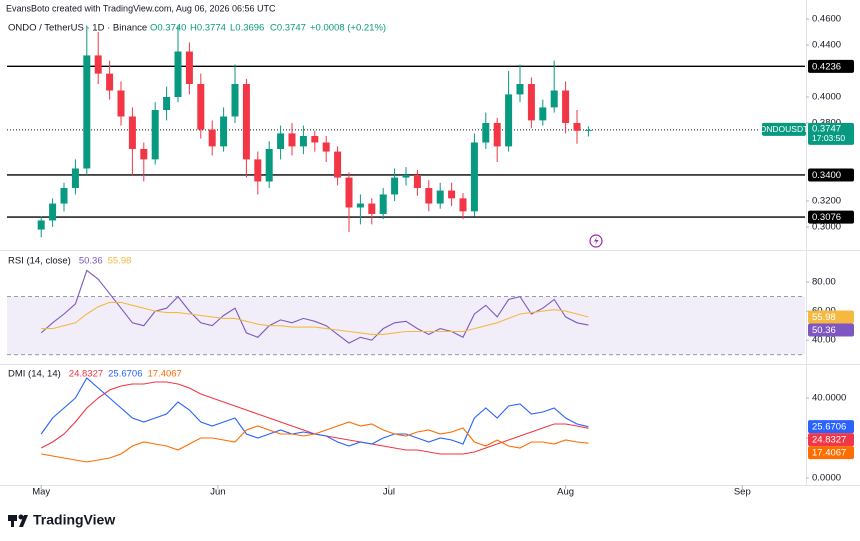  Describe the element at coordinates (829, 427) in the screenshot. I see `last-value-label: 25.6706` at that location.